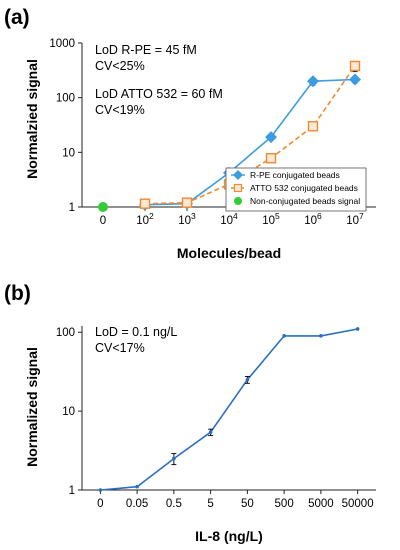 This screenshot has height=550, width=400. Describe the element at coordinates (271, 219) in the screenshot. I see `panel-a-x-tick-label: 10⁵` at that location.